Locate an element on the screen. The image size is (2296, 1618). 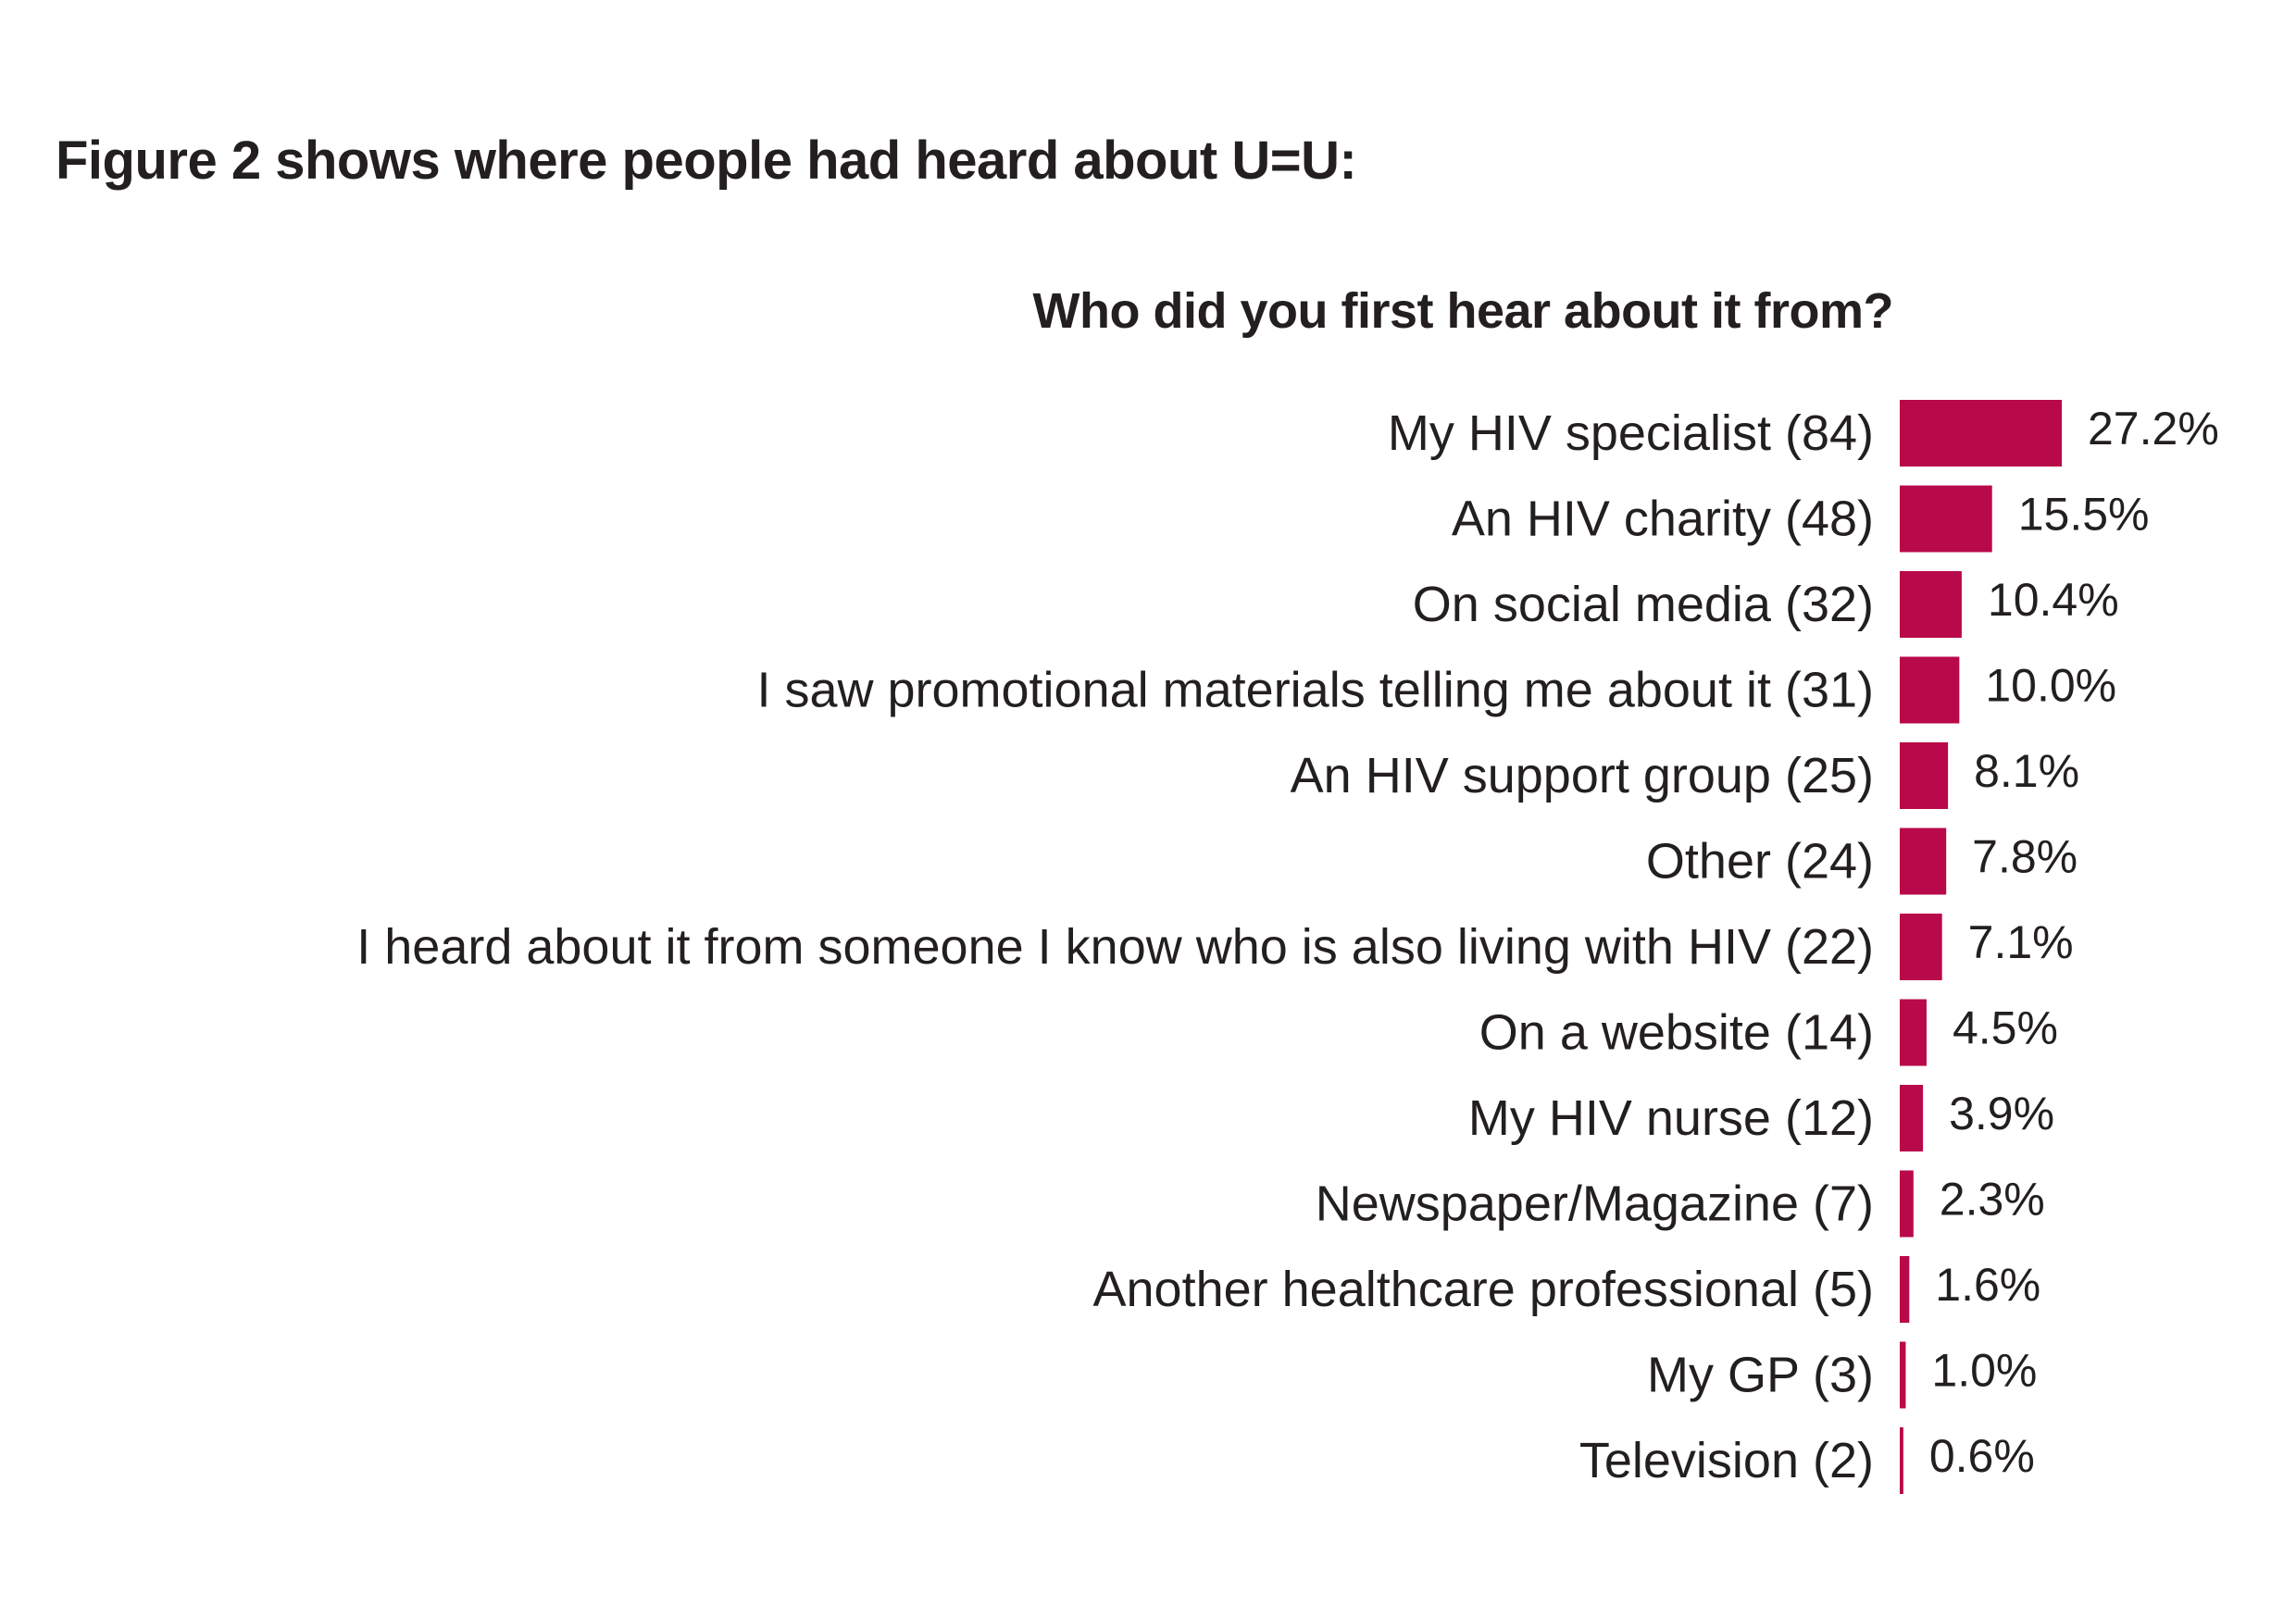
category-label-8: On a website (14) is located at coordinates (1676, 1033).